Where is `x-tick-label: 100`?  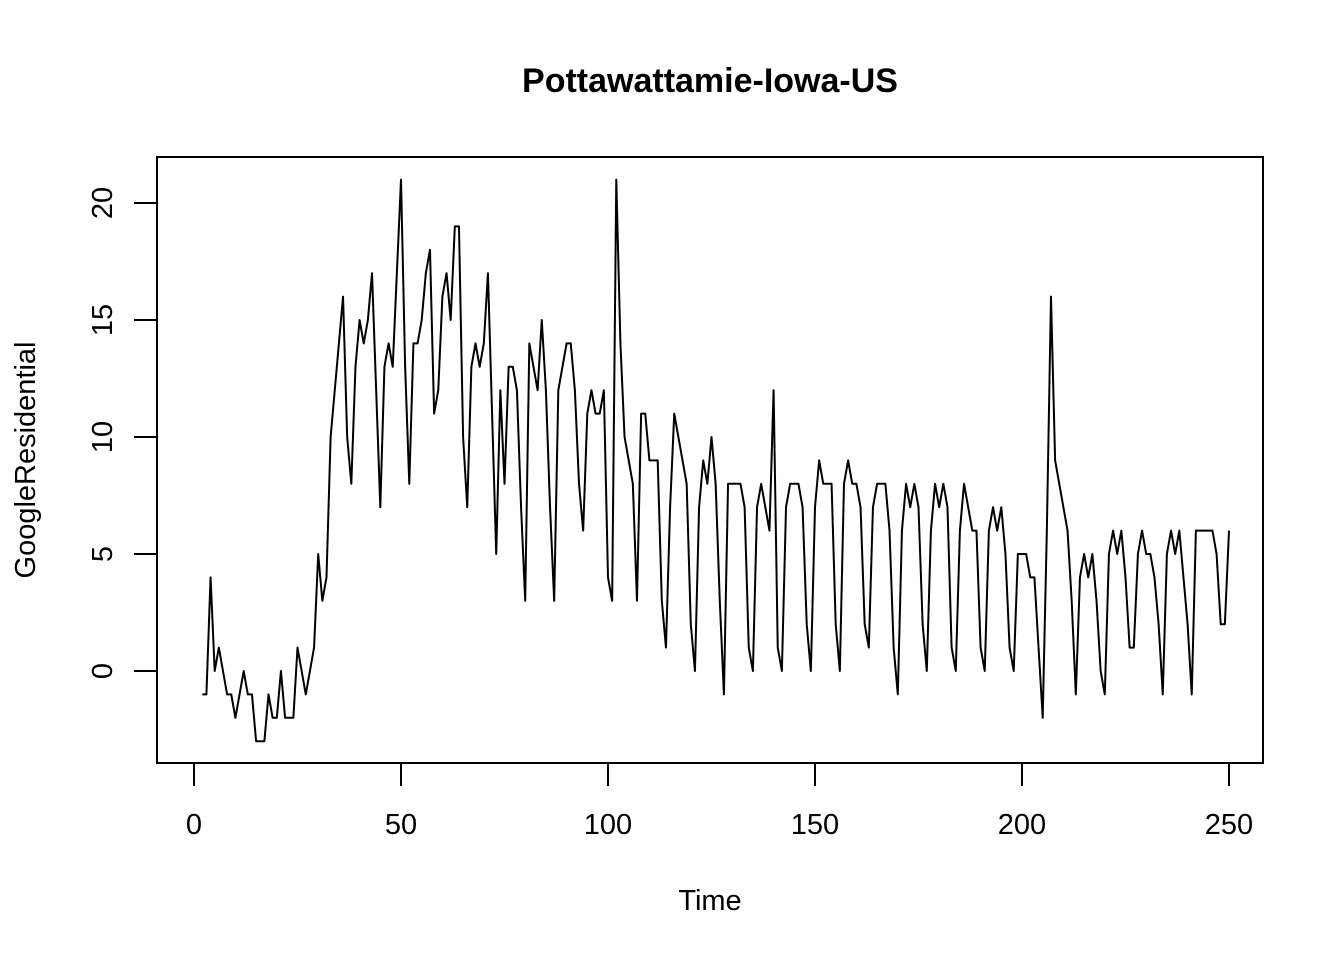
x-tick-label: 100 is located at coordinates (608, 825).